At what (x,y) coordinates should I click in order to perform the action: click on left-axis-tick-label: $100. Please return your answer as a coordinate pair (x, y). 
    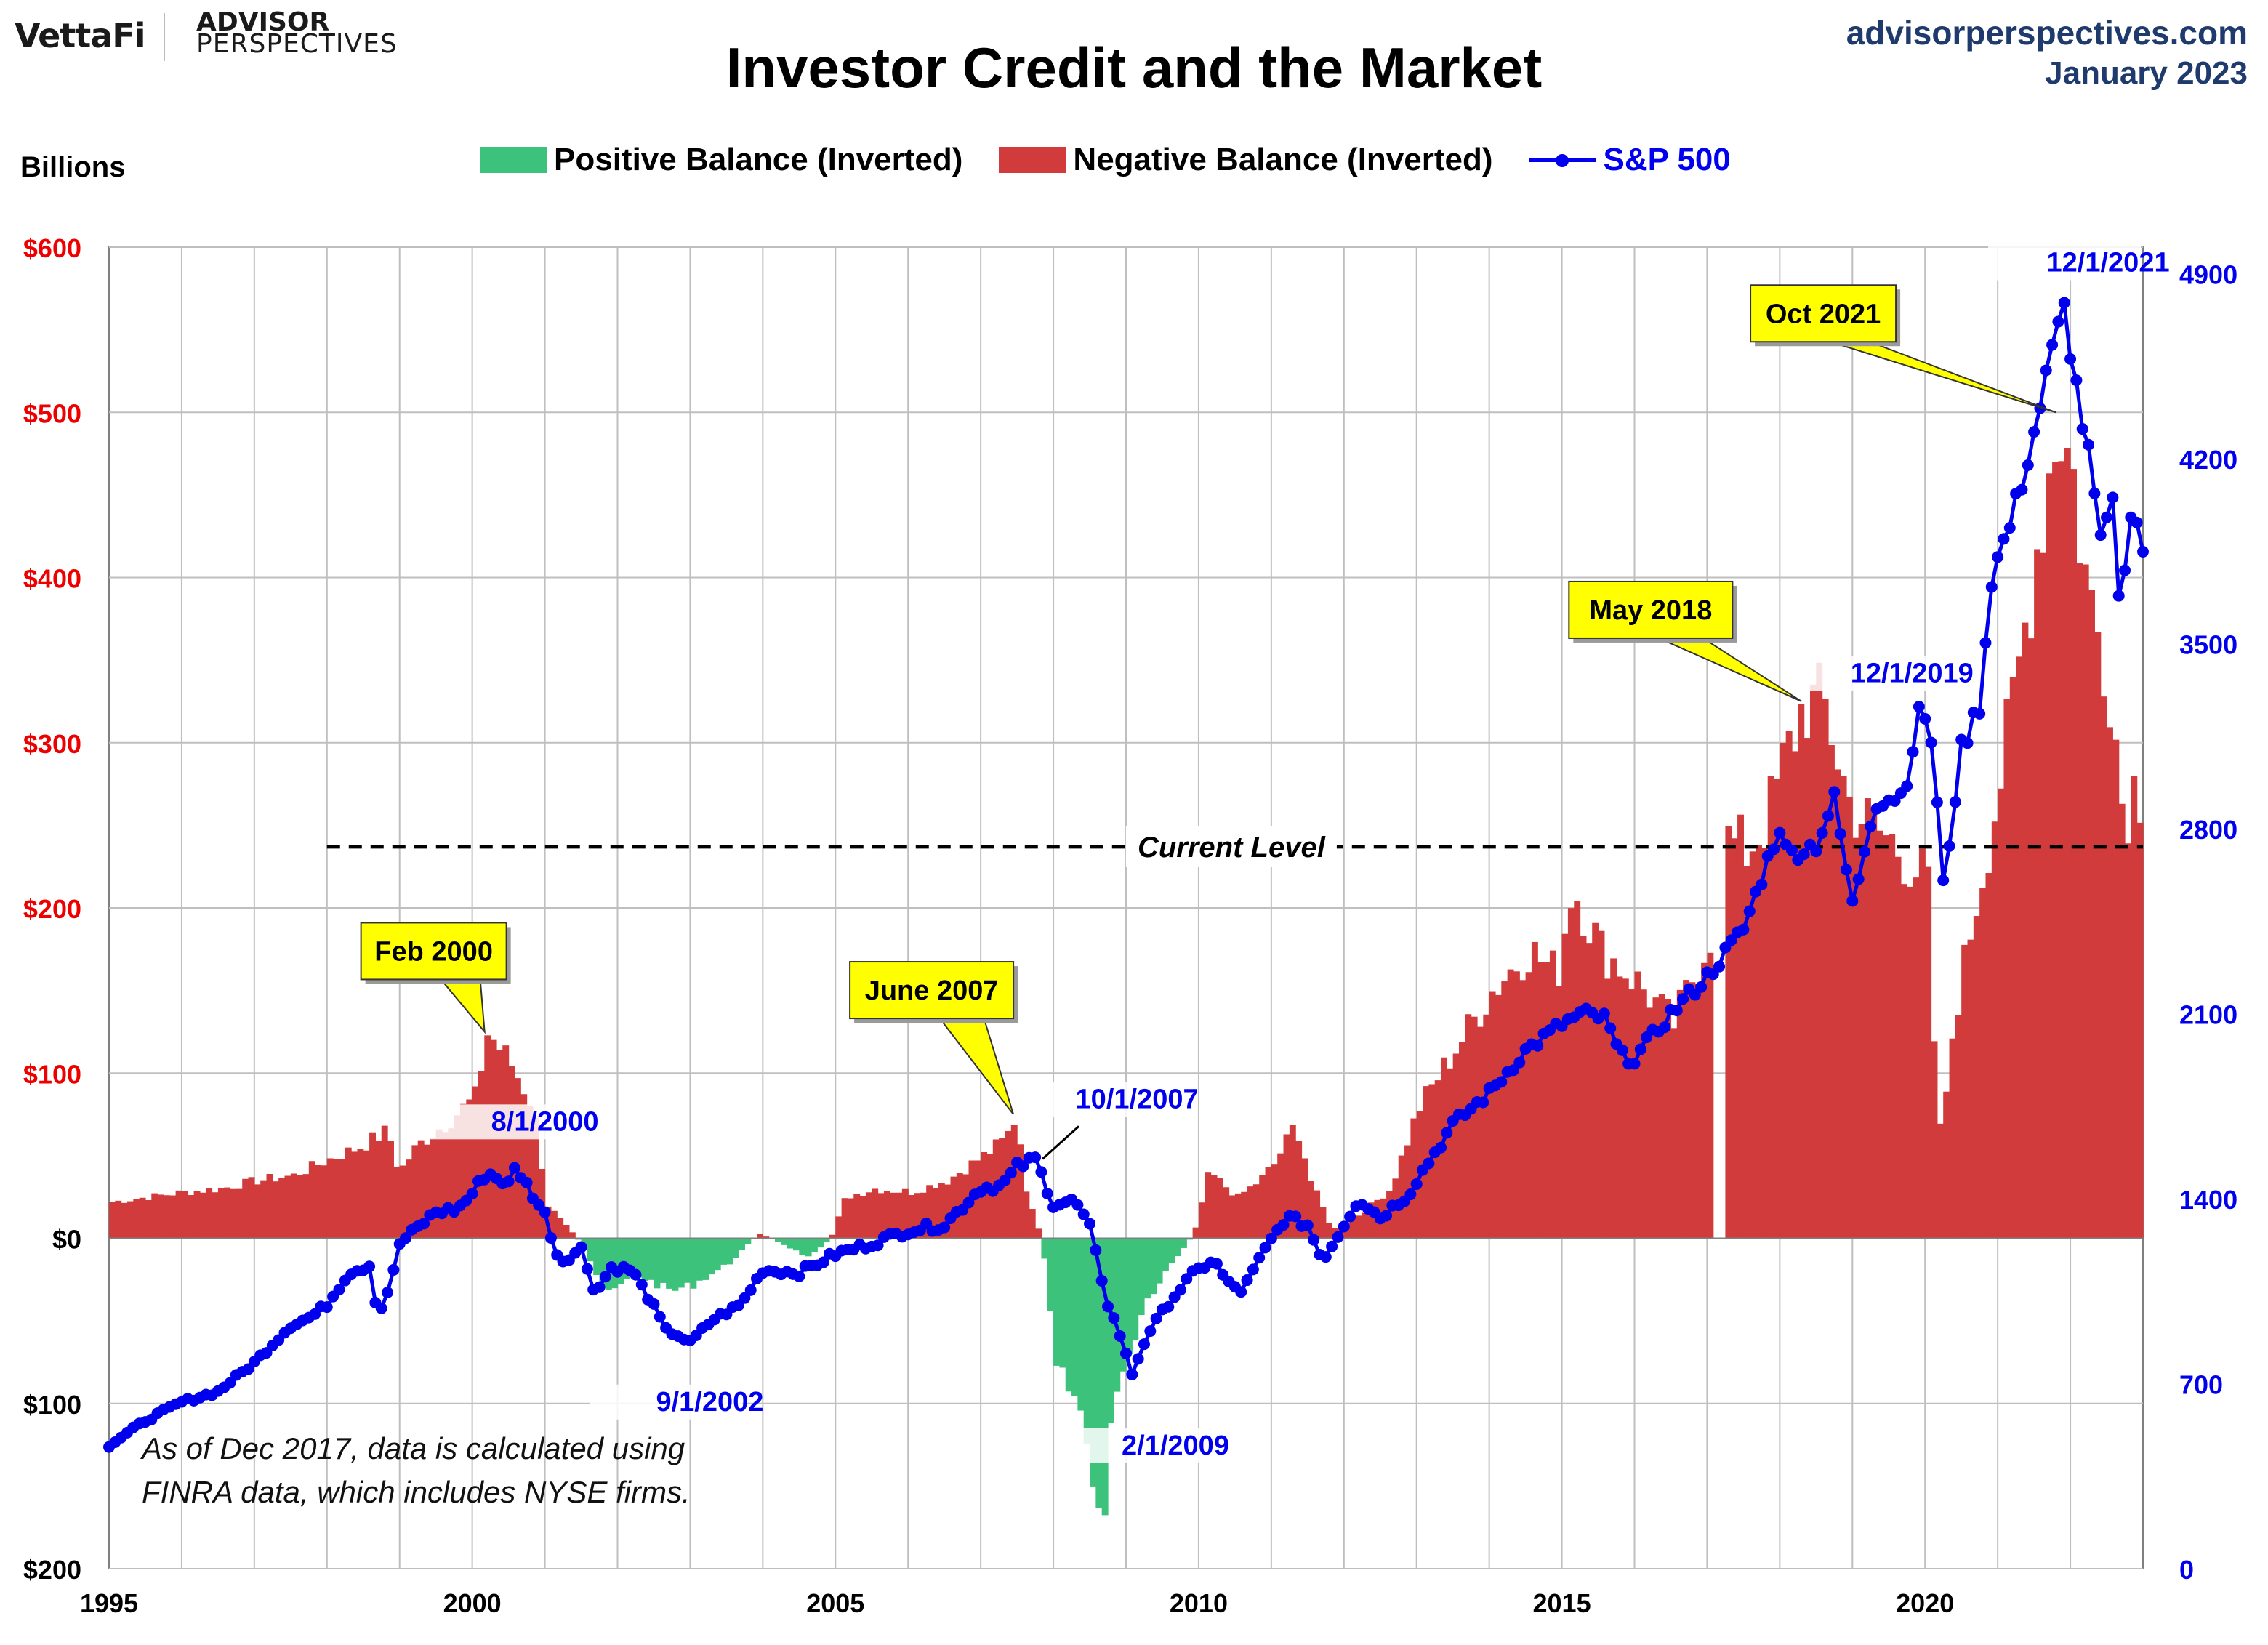
    Looking at the image, I should click on (52, 1074).